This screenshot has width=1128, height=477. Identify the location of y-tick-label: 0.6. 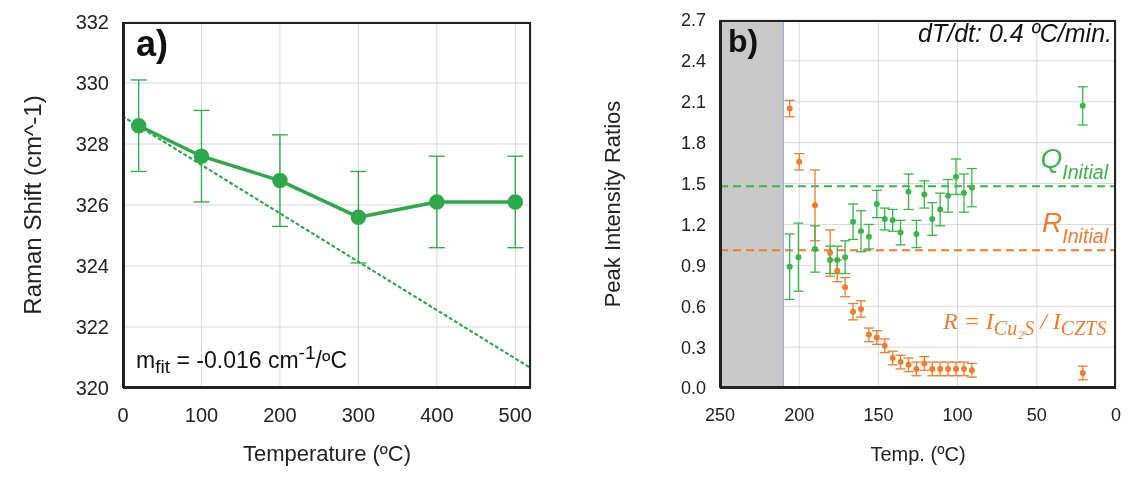
(693, 306).